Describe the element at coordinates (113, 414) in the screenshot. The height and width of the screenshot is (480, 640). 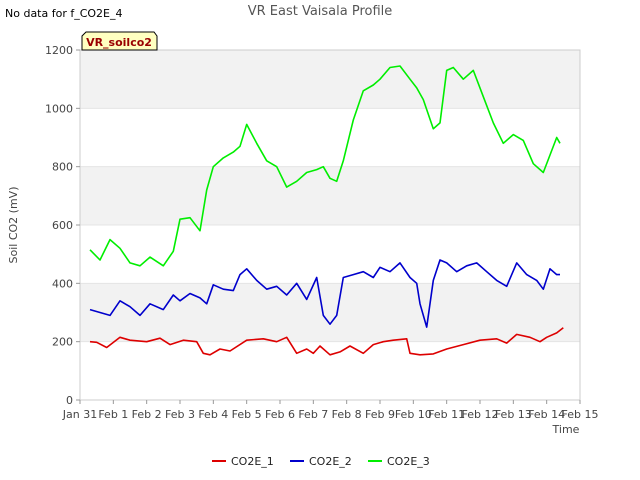
I see `x-tick-label: Feb 1` at that location.